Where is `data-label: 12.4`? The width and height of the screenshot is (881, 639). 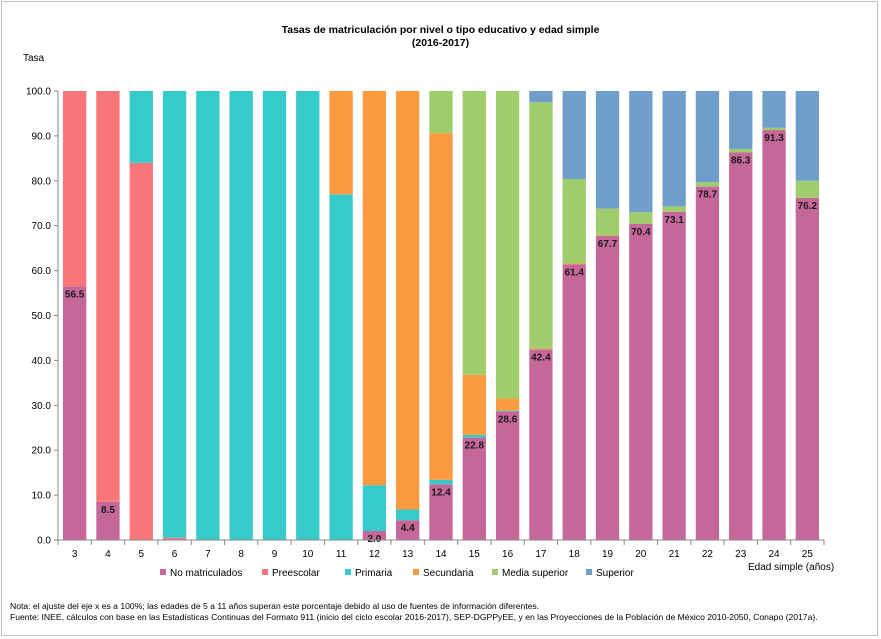
data-label: 12.4 is located at coordinates (441, 492).